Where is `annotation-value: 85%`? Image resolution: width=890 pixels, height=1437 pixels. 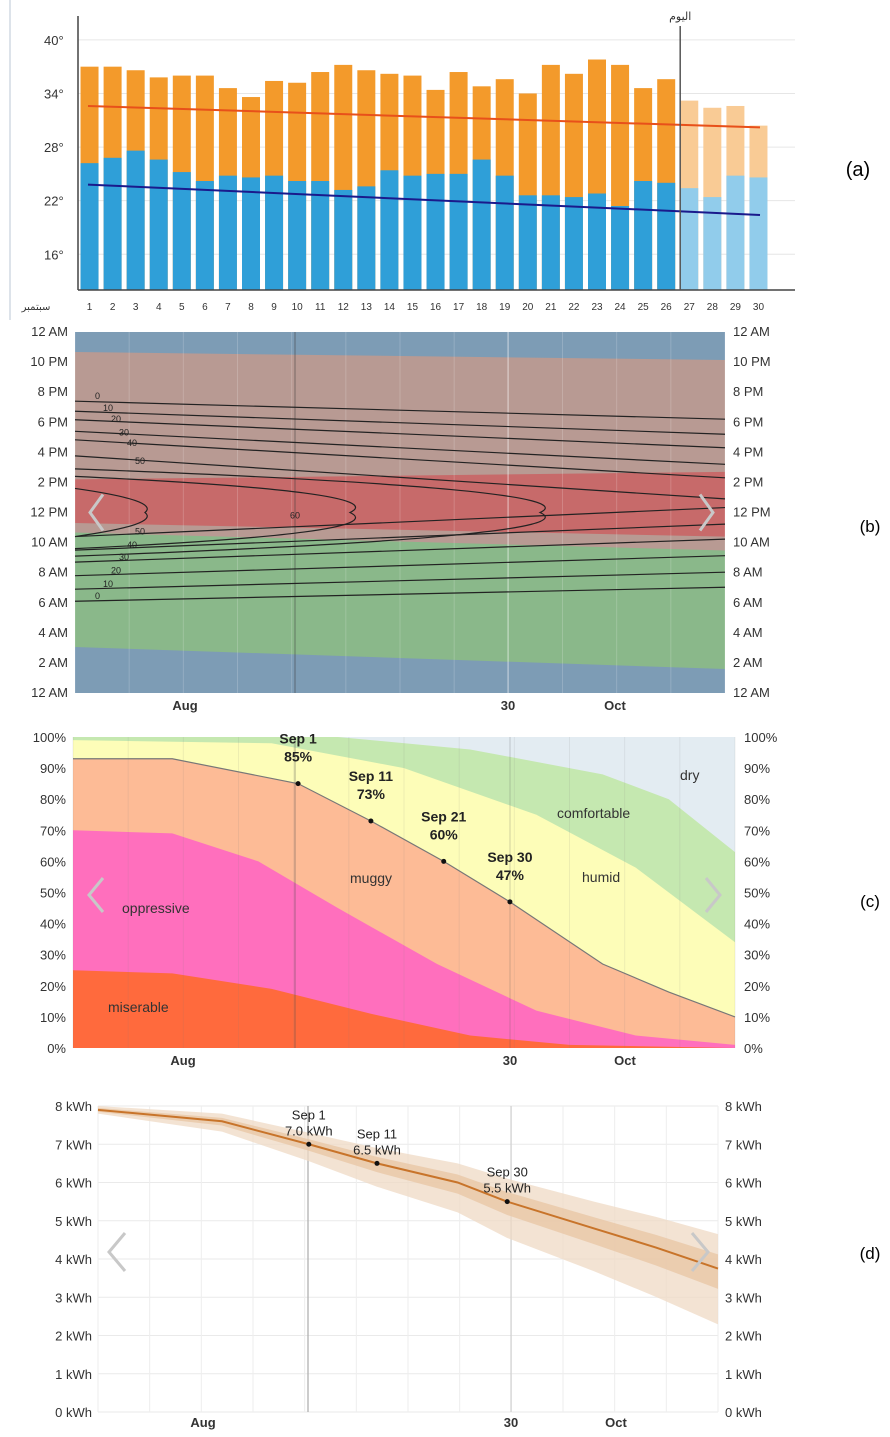
annotation-value: 85% is located at coordinates (298, 757).